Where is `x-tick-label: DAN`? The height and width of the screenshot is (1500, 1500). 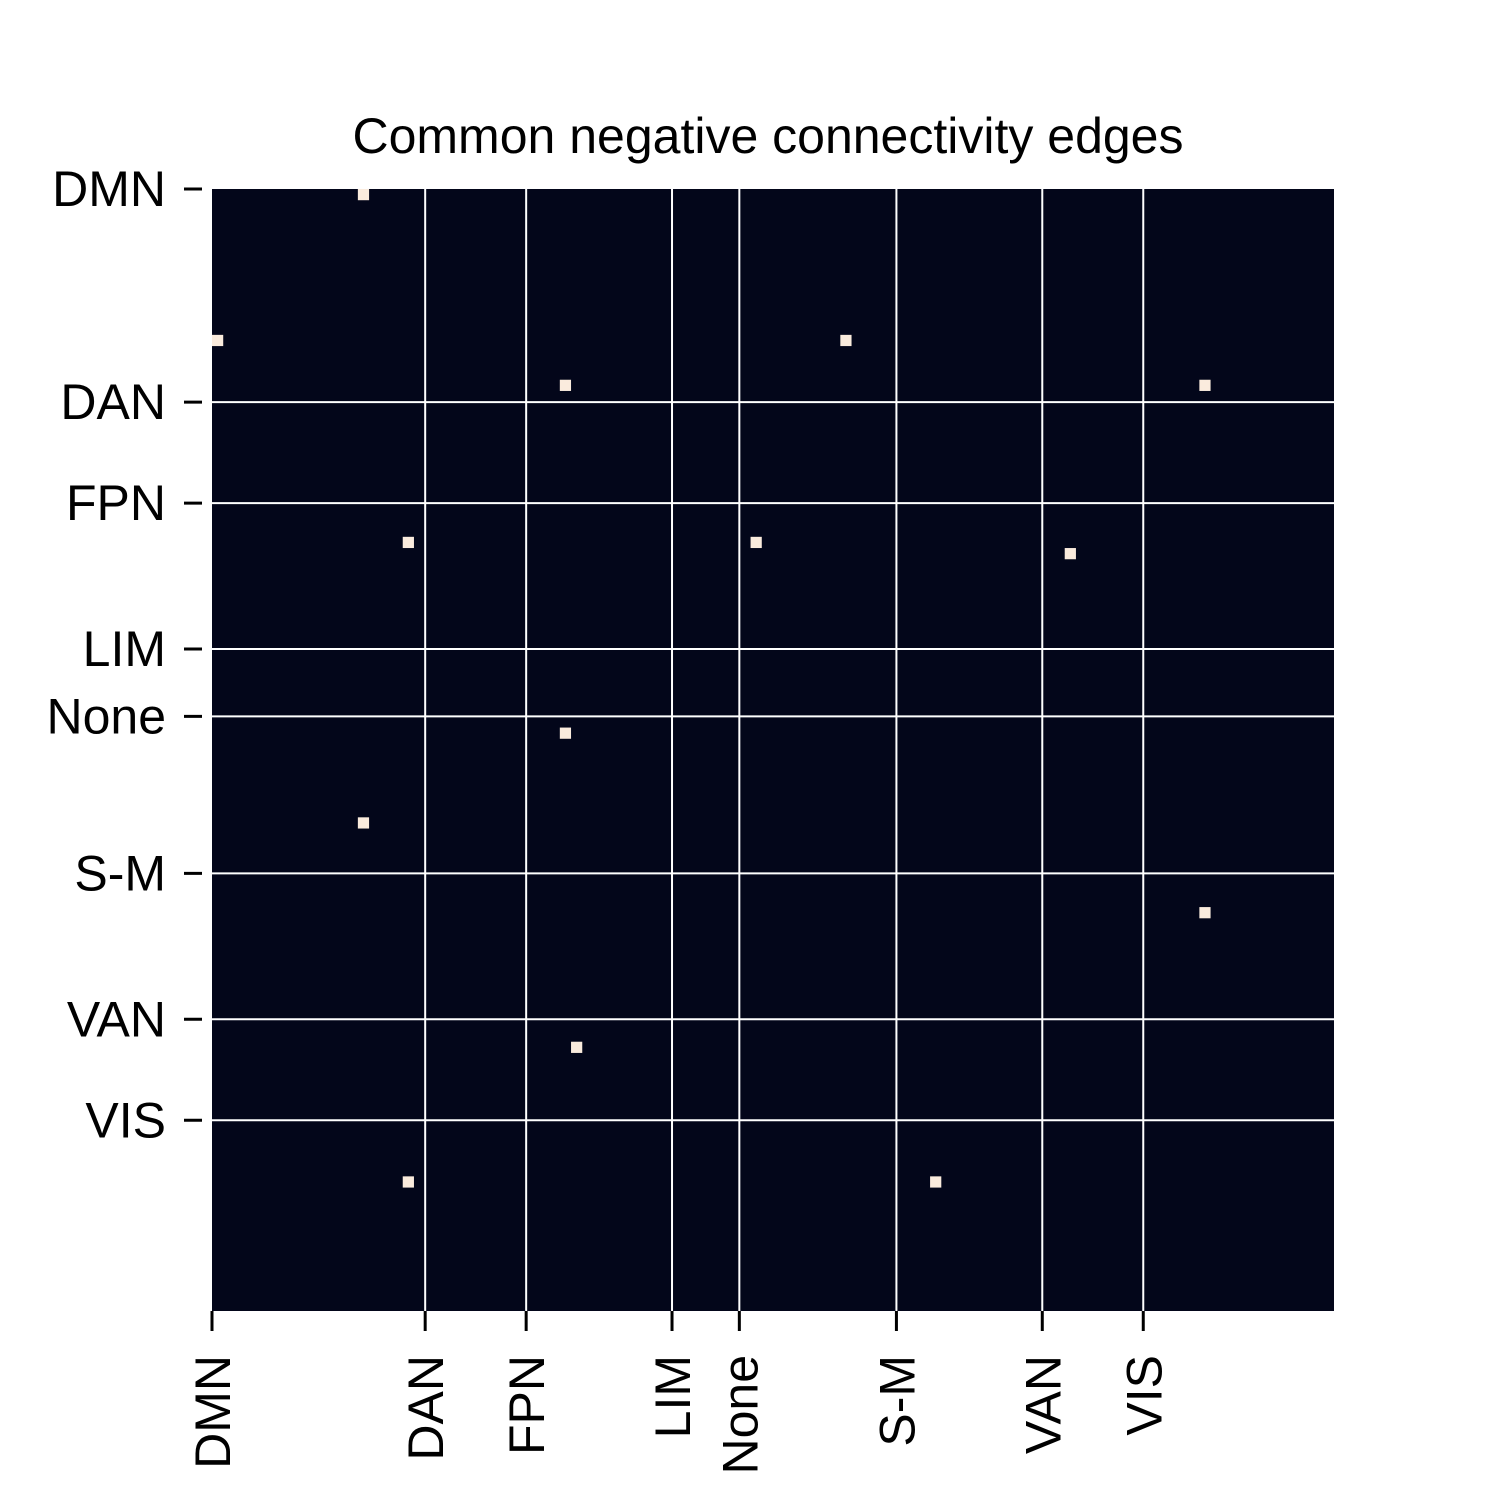 x-tick-label: DAN is located at coordinates (426, 1408).